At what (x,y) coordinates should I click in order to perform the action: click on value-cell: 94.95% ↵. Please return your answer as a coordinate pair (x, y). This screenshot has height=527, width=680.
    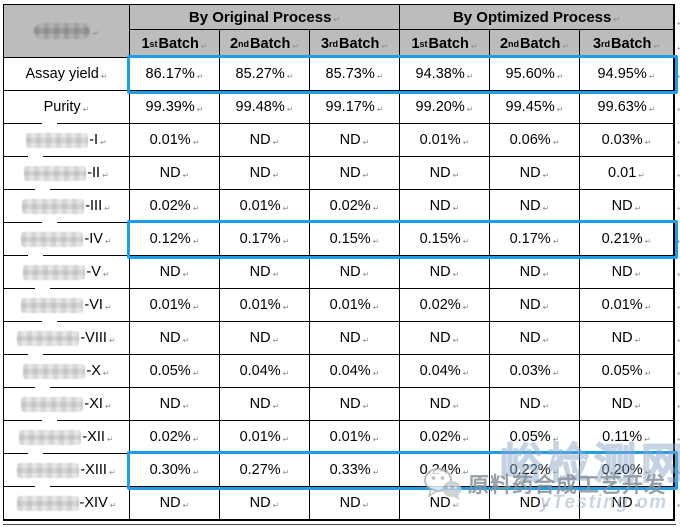
    Looking at the image, I should click on (627, 74).